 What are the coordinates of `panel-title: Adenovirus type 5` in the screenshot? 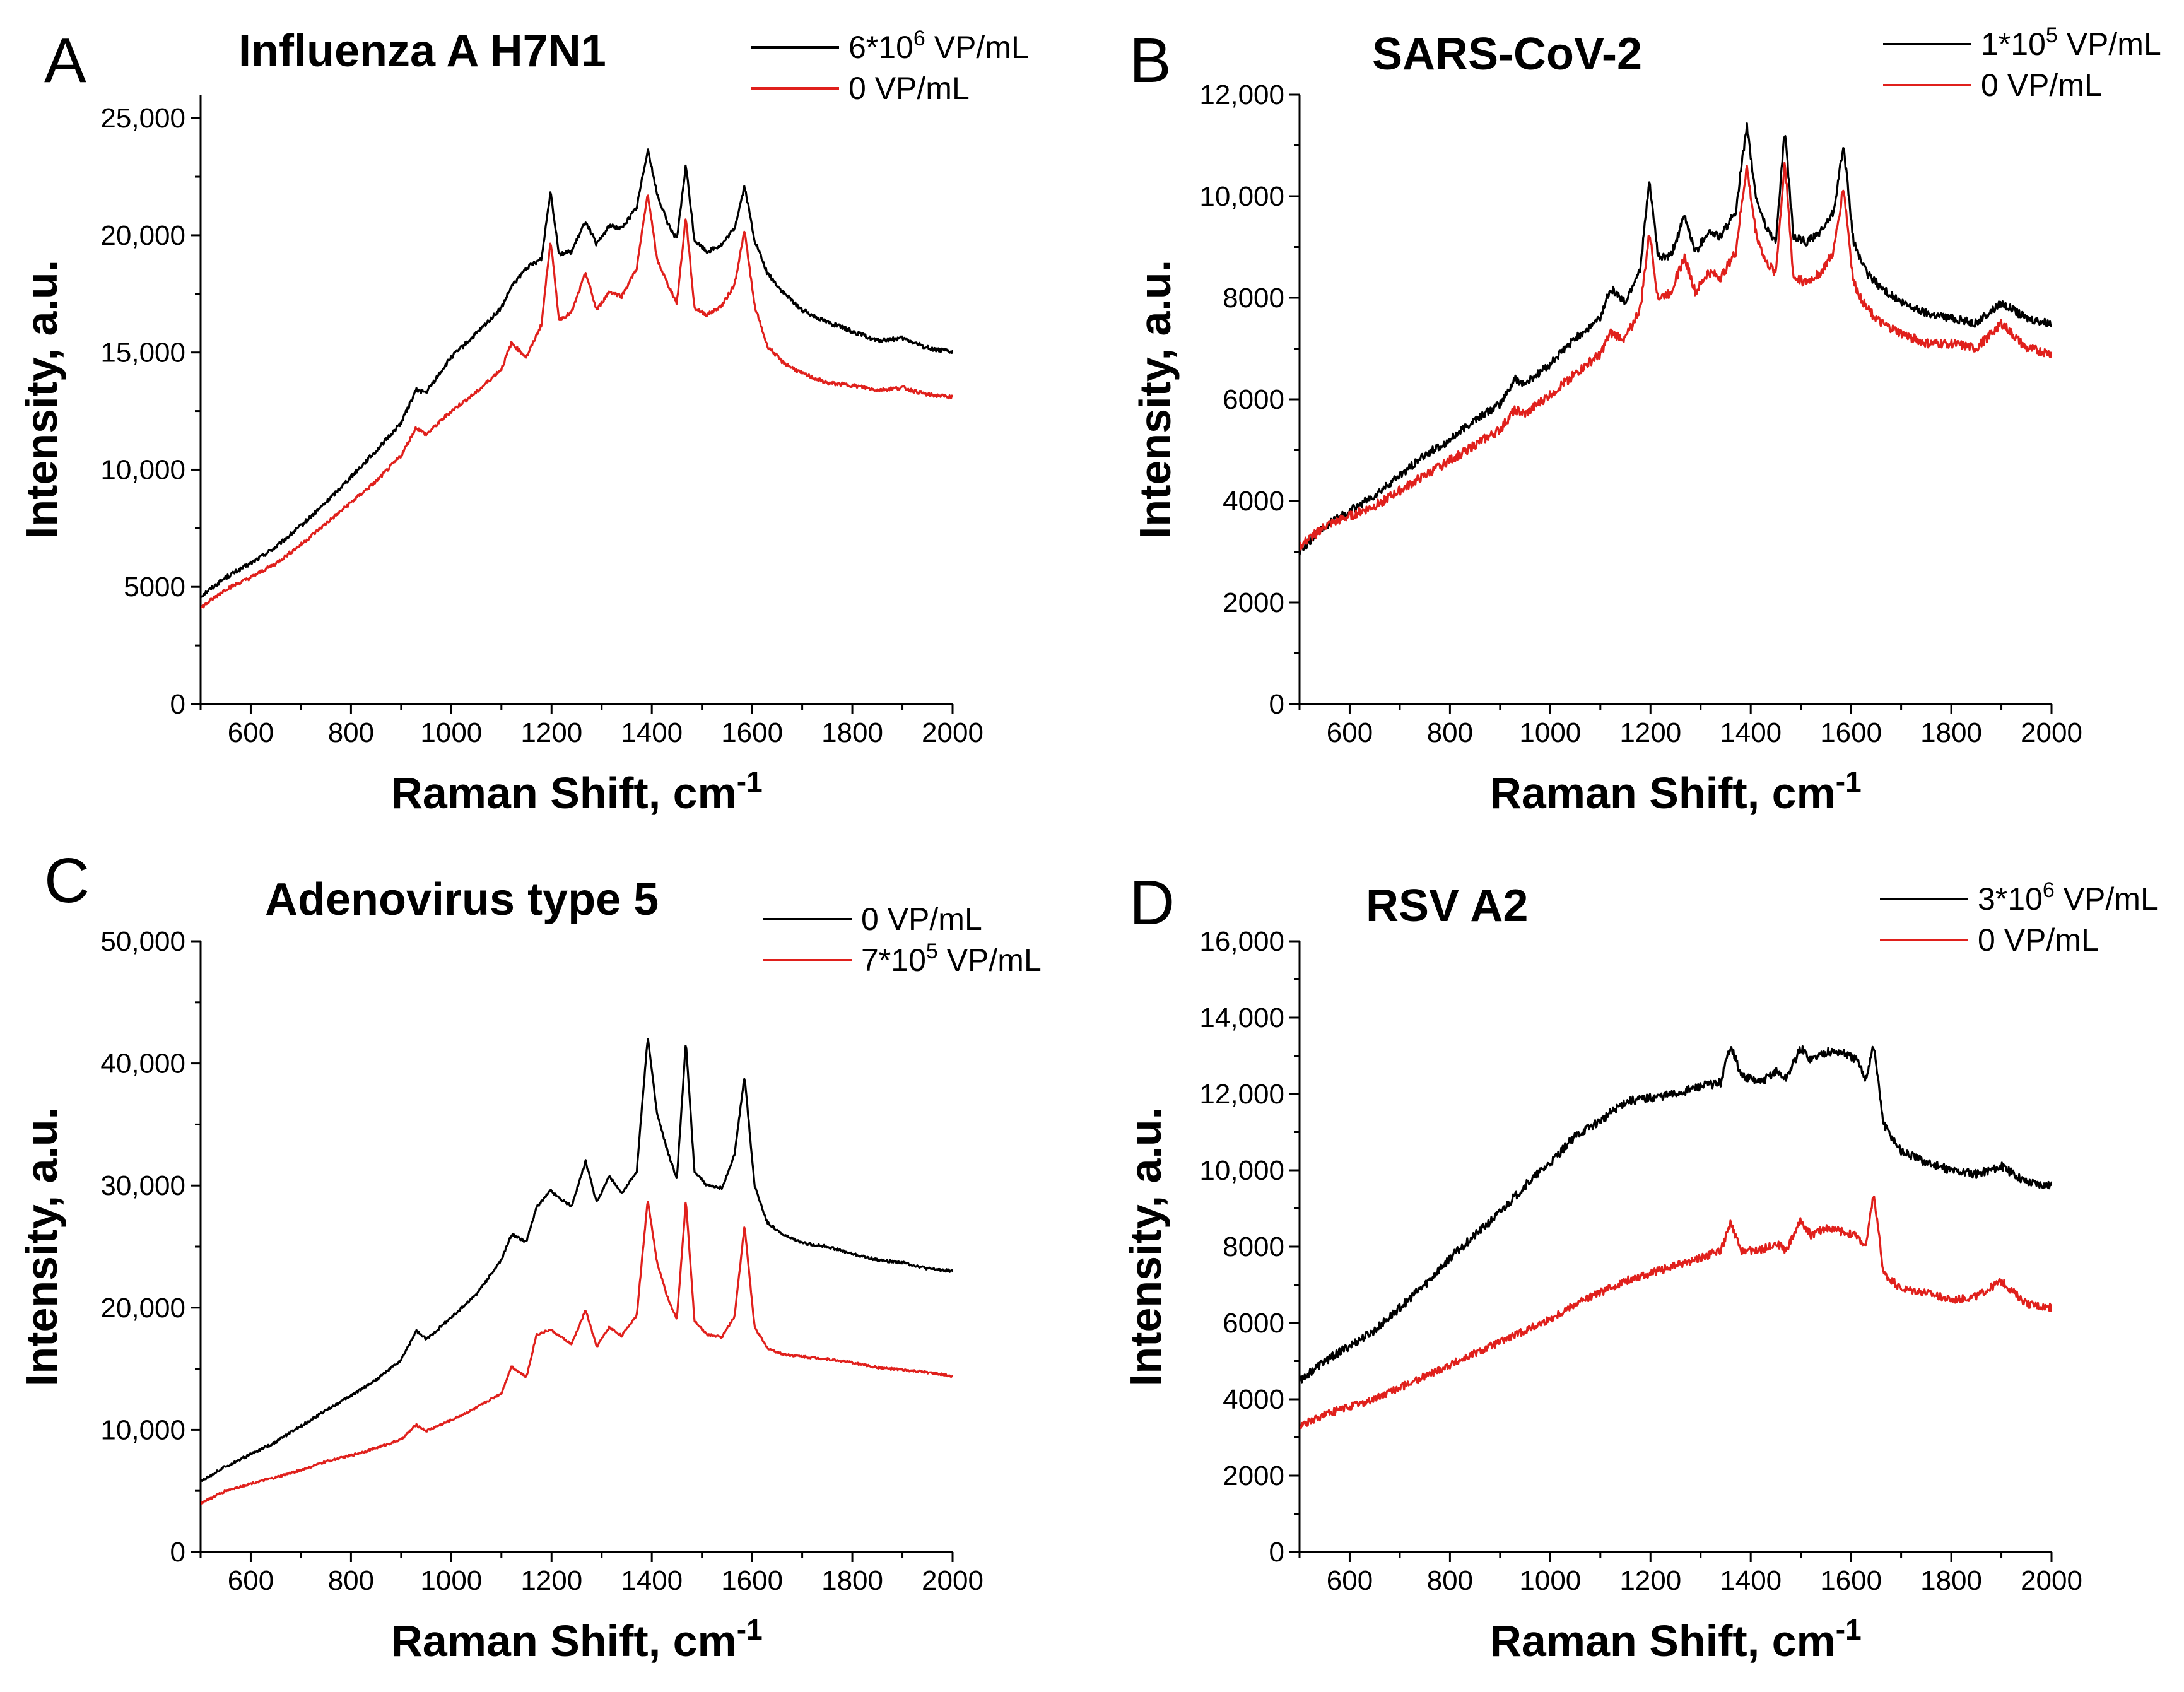 It's located at (462, 899).